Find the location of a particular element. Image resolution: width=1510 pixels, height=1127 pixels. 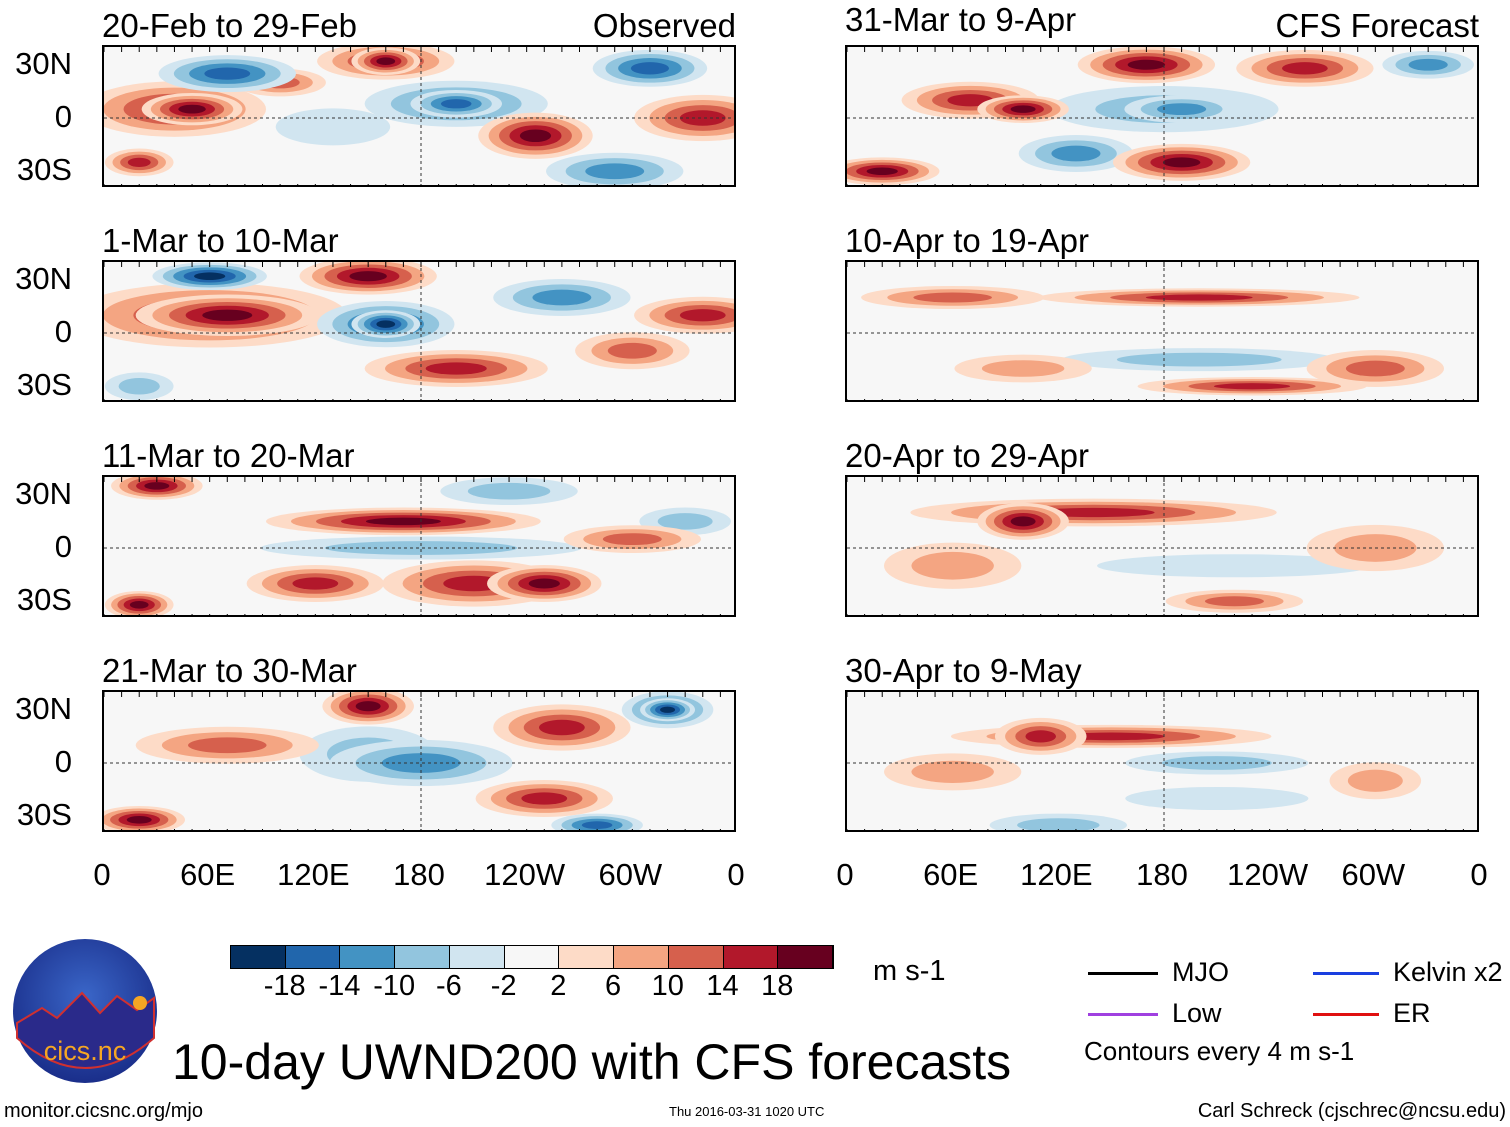

colorbar-units: m s-1 is located at coordinates (909, 971).